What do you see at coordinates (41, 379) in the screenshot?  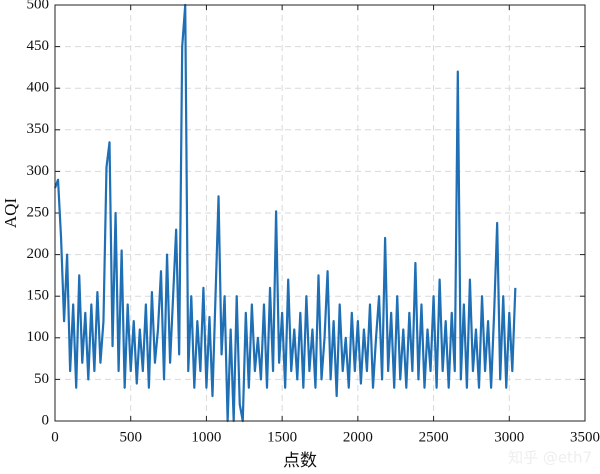 I see `y-tick-label: 50` at bounding box center [41, 379].